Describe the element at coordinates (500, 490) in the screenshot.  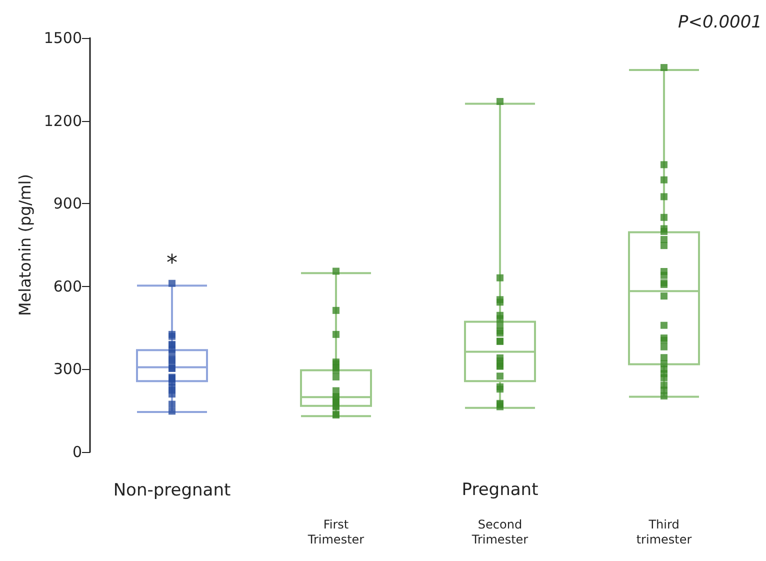
I see `text: Pregnant` at that location.